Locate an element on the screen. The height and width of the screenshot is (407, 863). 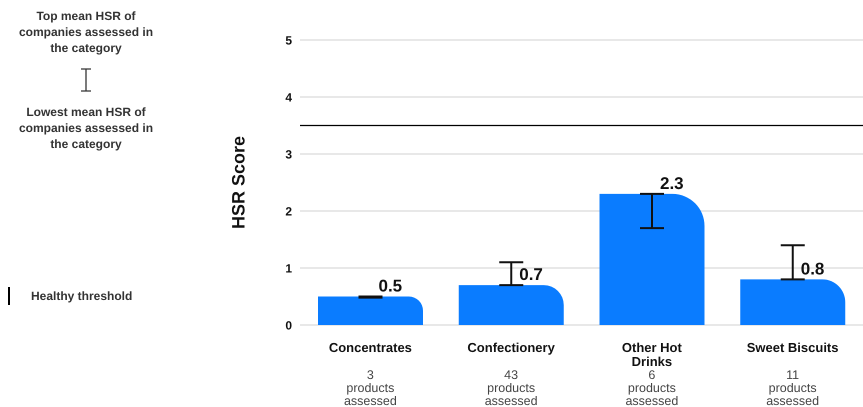
y-tick-label: 3 is located at coordinates (288, 154).